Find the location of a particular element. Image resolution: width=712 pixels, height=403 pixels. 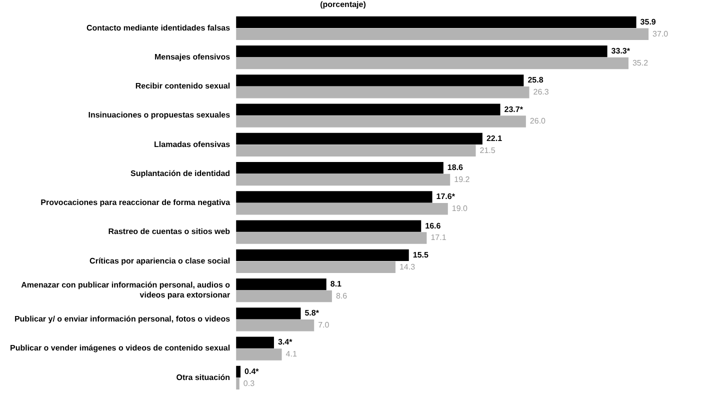

y-tick-label: Llamadas ofensivas is located at coordinates (192, 144).